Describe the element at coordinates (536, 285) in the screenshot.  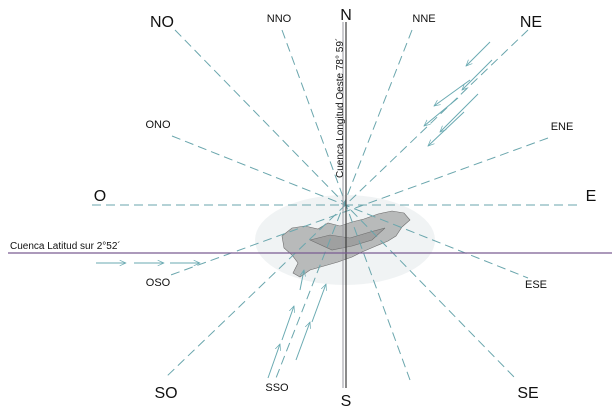
I see `label-ese: ESE` at that location.